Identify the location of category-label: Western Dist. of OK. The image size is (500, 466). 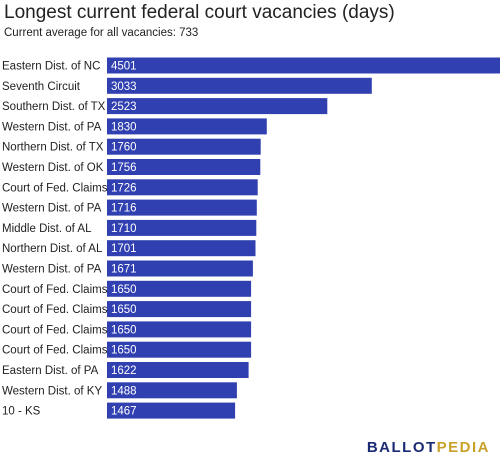
(53, 168).